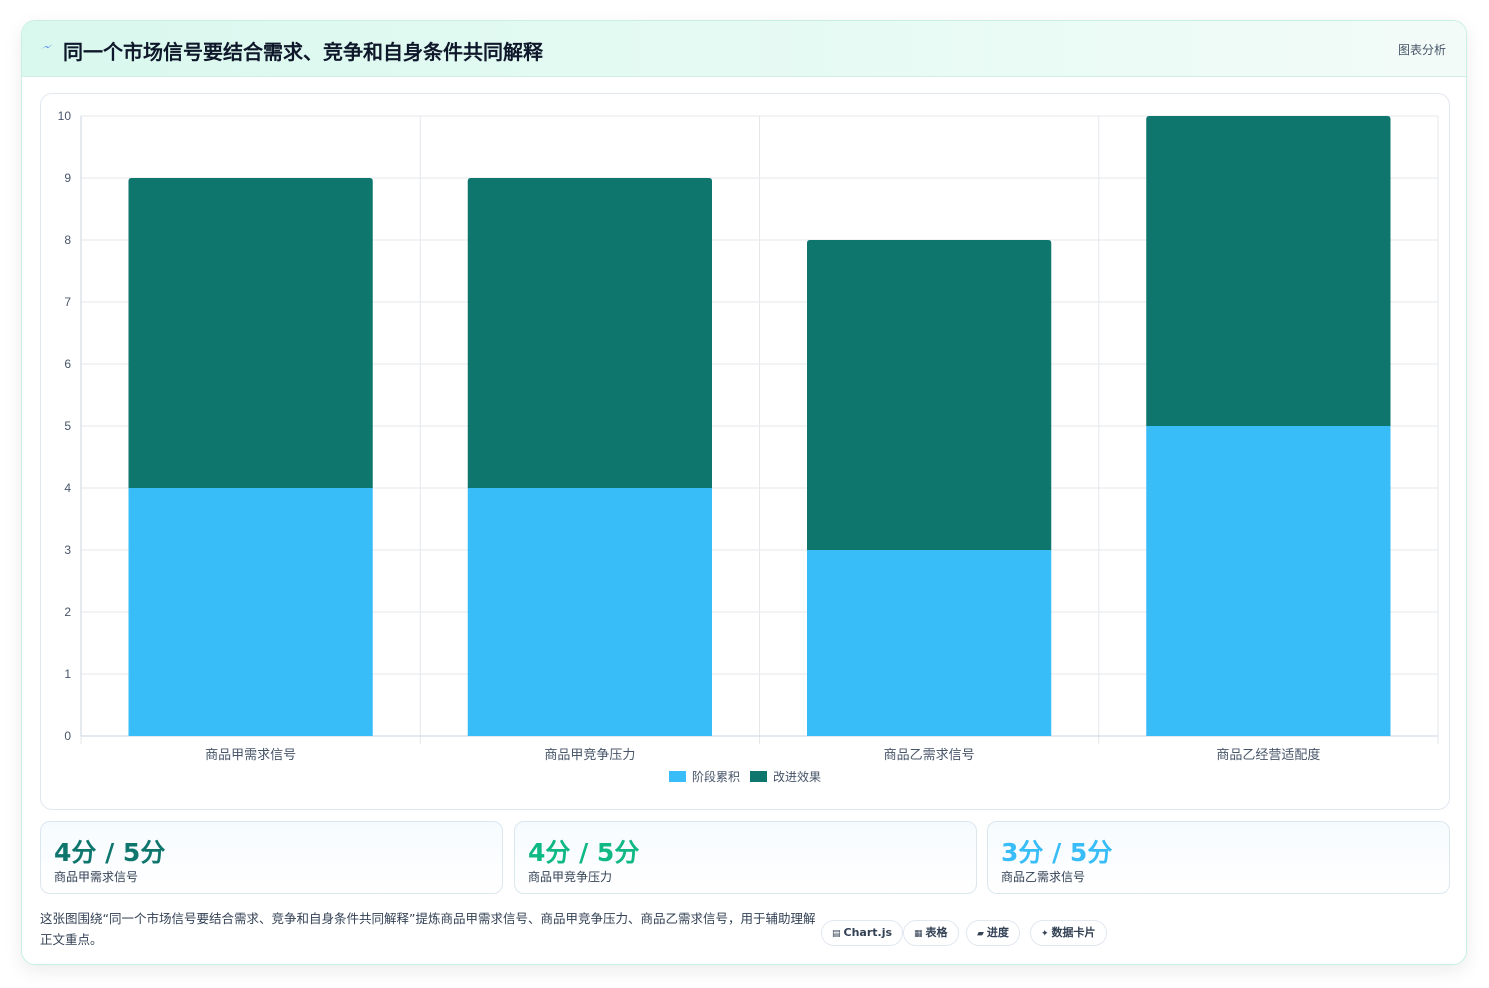  What do you see at coordinates (1045, 934) in the screenshot?
I see `sparkle-icon: ✦` at bounding box center [1045, 934].